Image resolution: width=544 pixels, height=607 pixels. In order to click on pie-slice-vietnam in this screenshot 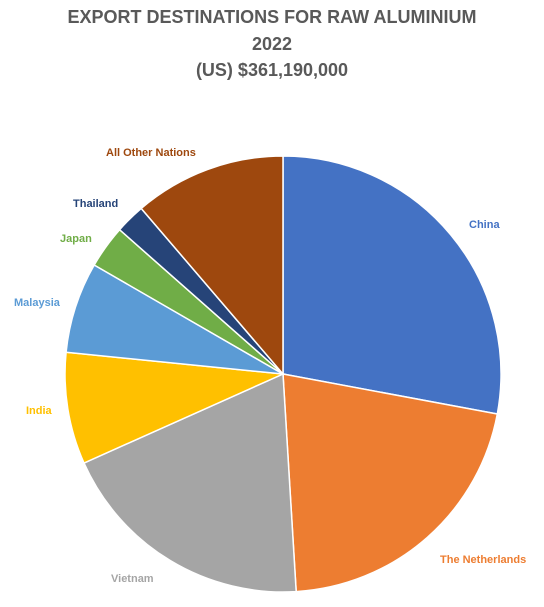, I will do `click(190, 482)`.